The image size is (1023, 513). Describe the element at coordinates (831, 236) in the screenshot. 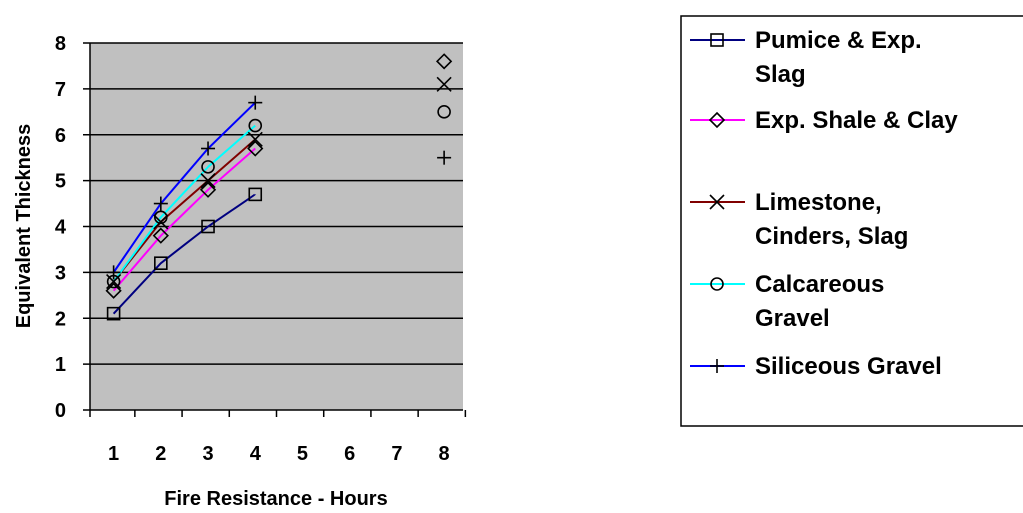

I see `legend-label: Cinders, Slag` at that location.